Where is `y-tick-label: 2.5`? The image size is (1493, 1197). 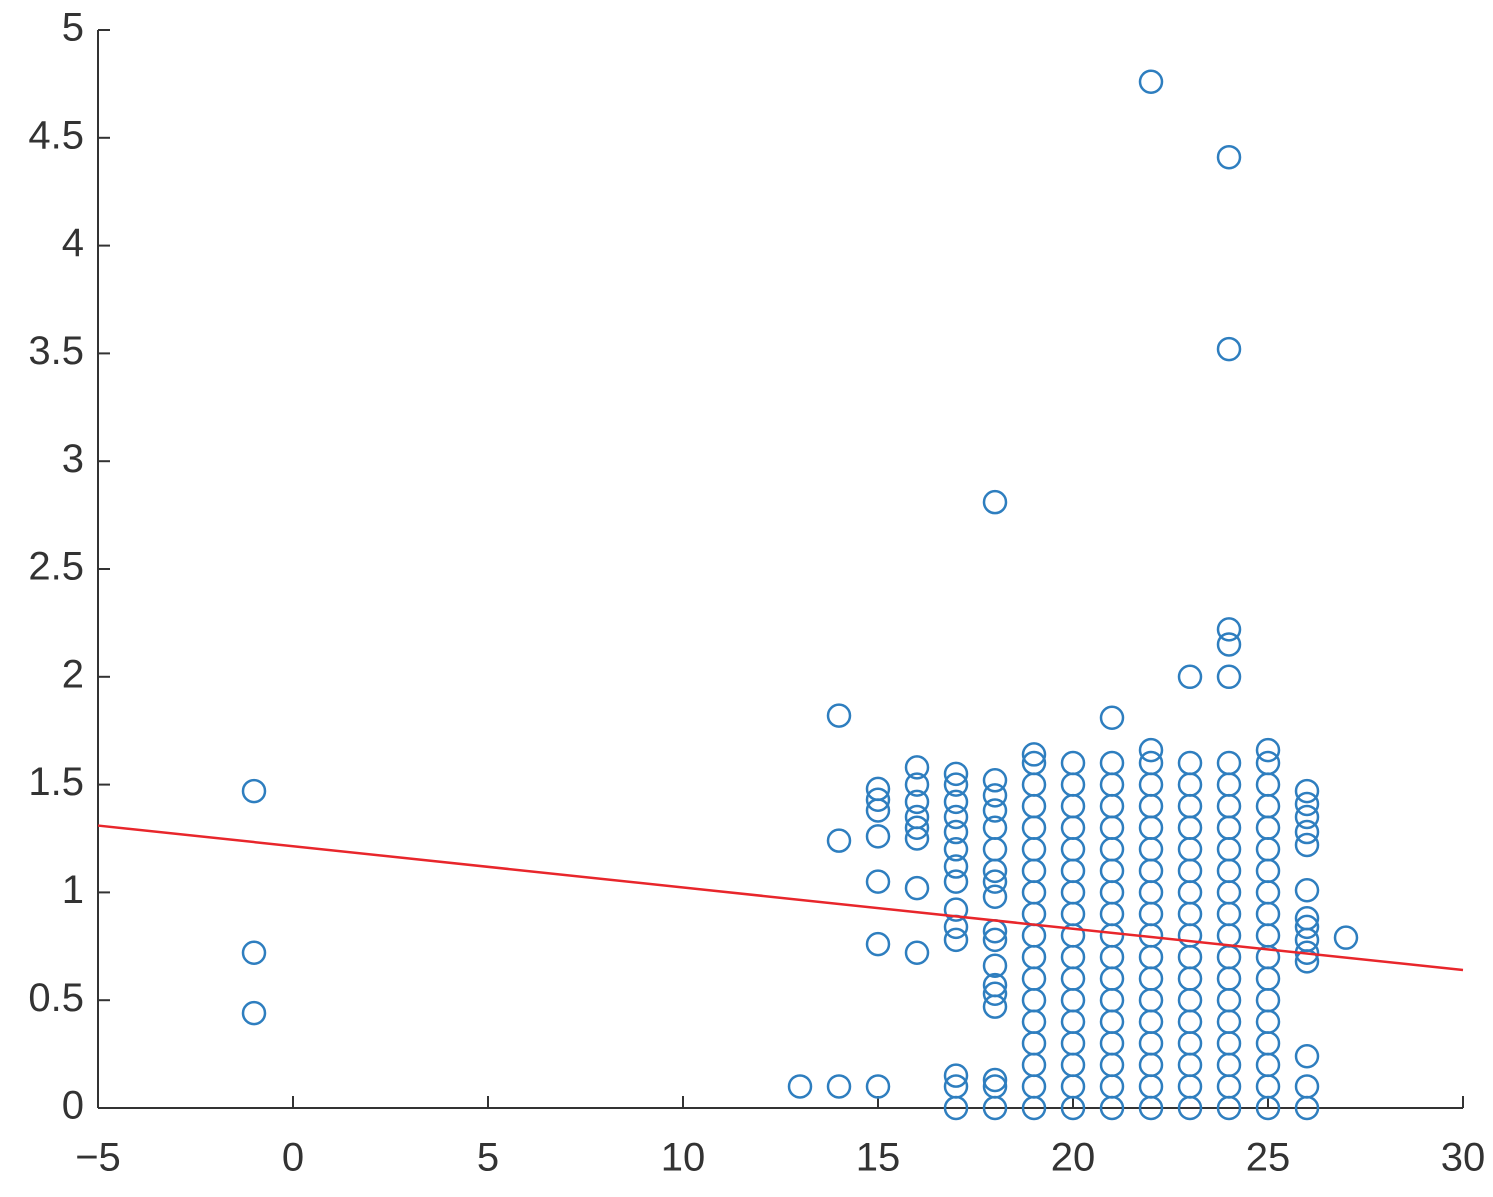 y-tick-label: 2.5 is located at coordinates (56, 567).